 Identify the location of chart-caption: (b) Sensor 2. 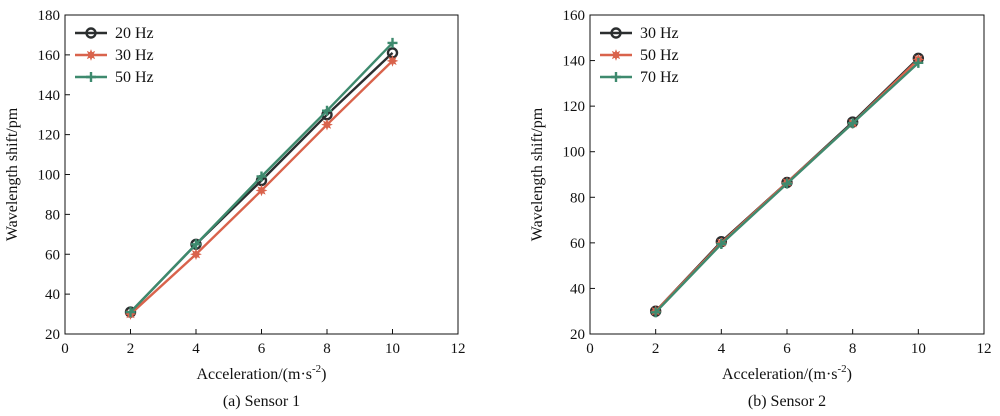
(787, 401).